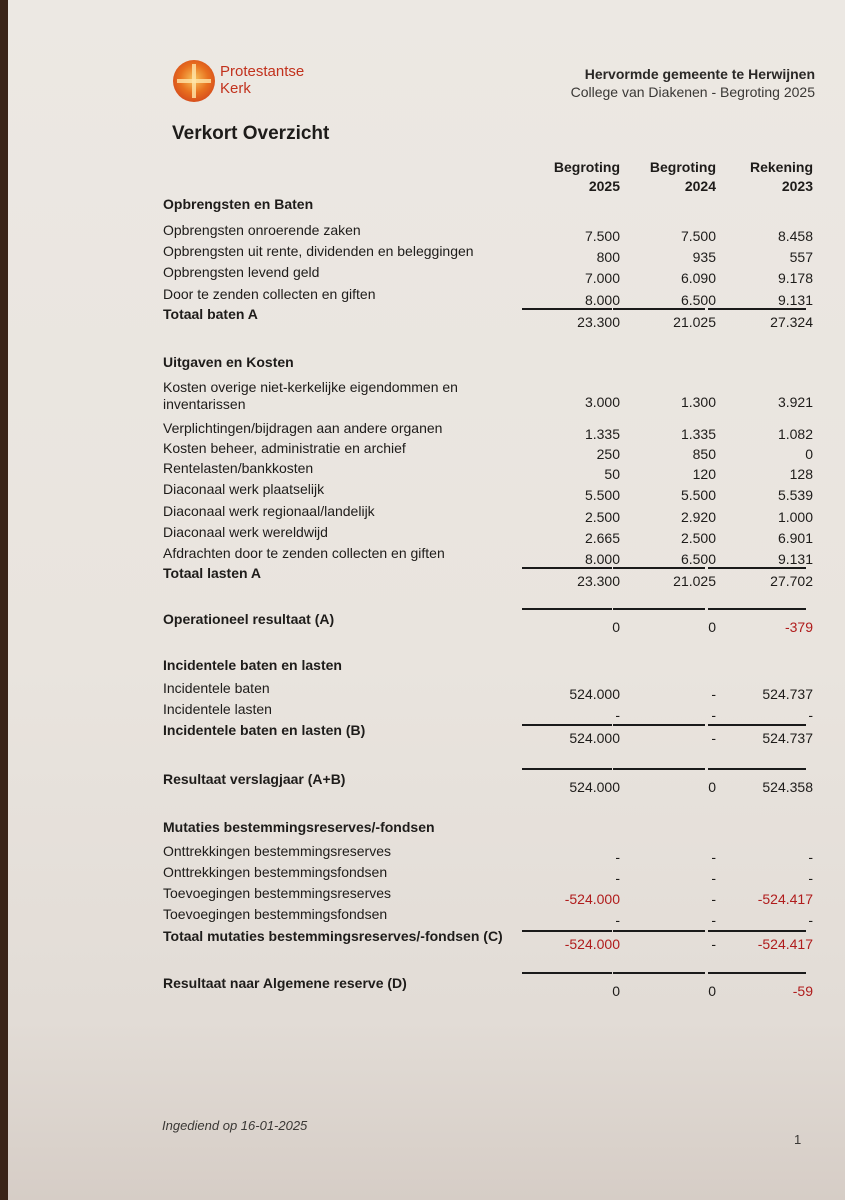 The width and height of the screenshot is (845, 1200). Describe the element at coordinates (698, 517) in the screenshot. I see `value-cell: 2.920` at that location.